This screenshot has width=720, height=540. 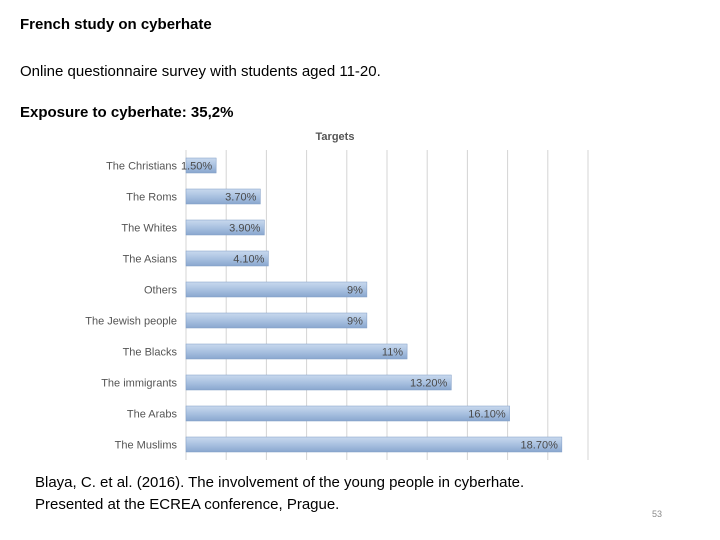 What do you see at coordinates (487, 415) in the screenshot?
I see `data-label: 16.10%` at bounding box center [487, 415].